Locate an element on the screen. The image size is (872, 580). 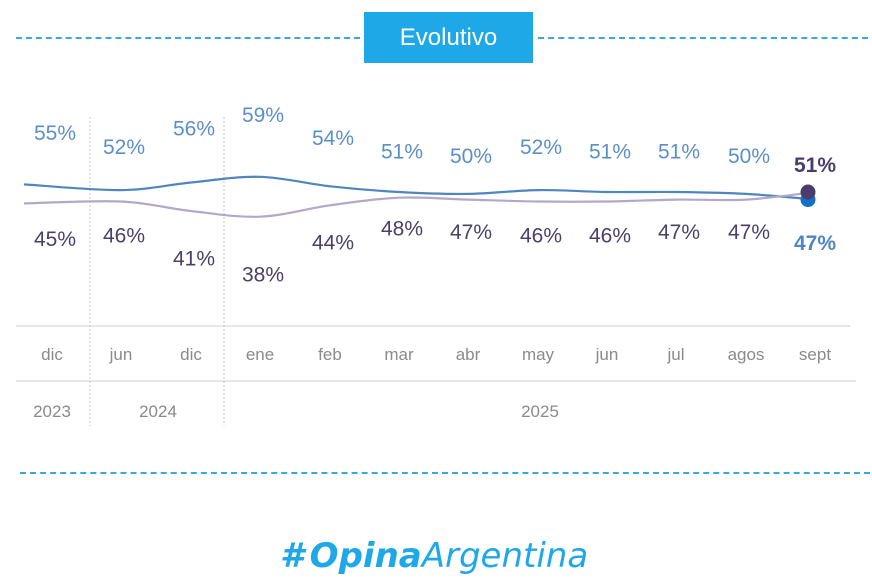
x-tick-label: ene is located at coordinates (260, 354).